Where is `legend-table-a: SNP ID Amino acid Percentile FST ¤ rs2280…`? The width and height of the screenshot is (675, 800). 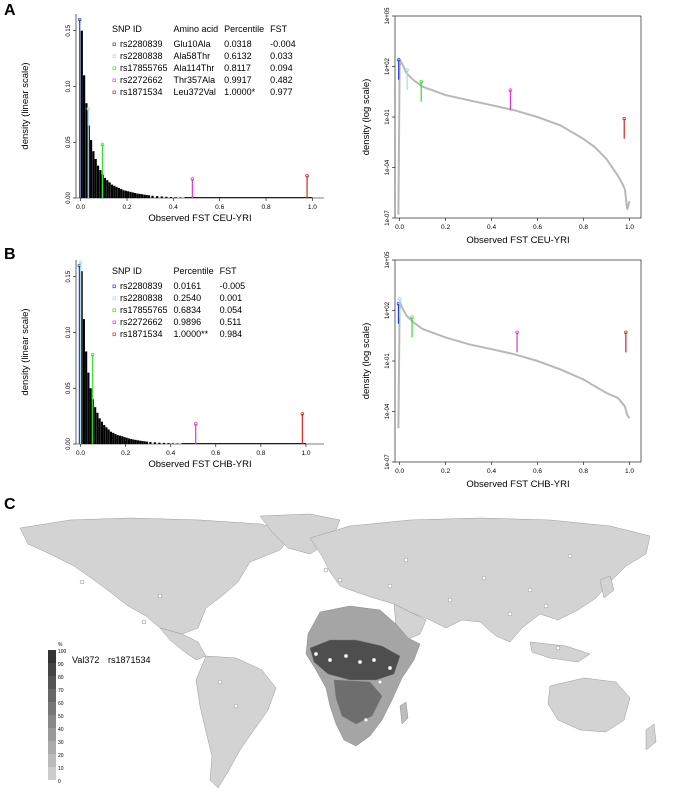 legend-table-a: SNP ID Amino acid Percentile FST ¤ rs2280… is located at coordinates (207, 61).